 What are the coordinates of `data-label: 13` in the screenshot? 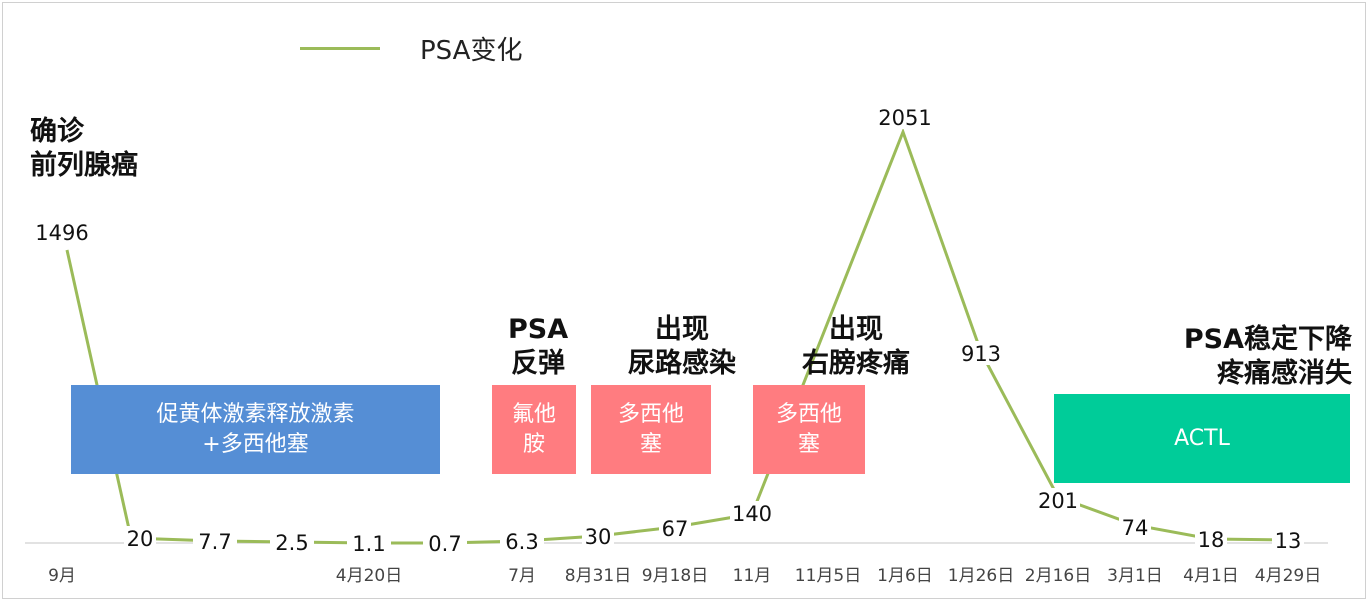 It's located at (1288, 541).